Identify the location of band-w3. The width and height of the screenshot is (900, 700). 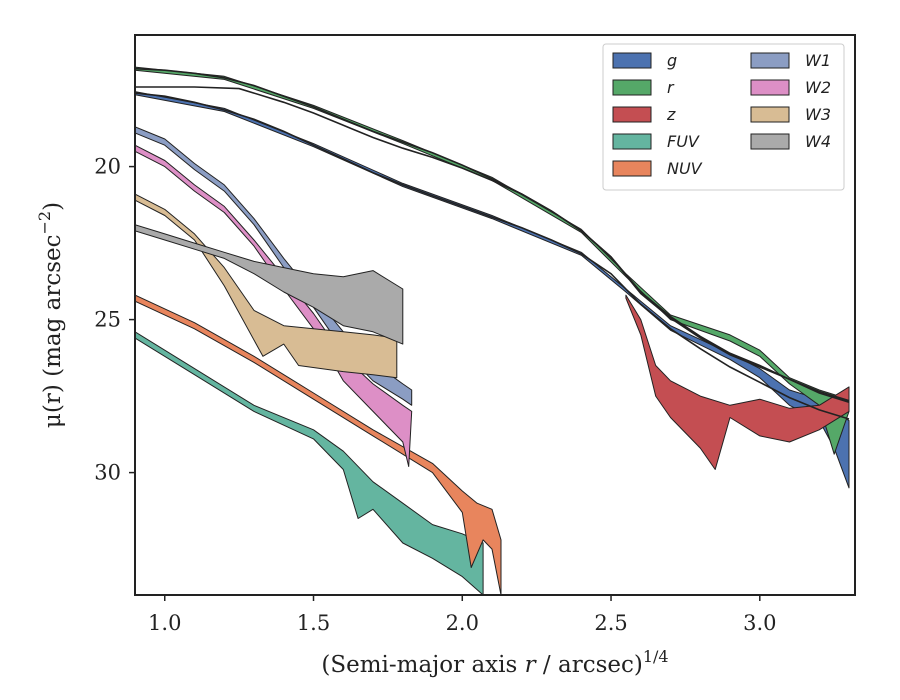
(266, 286).